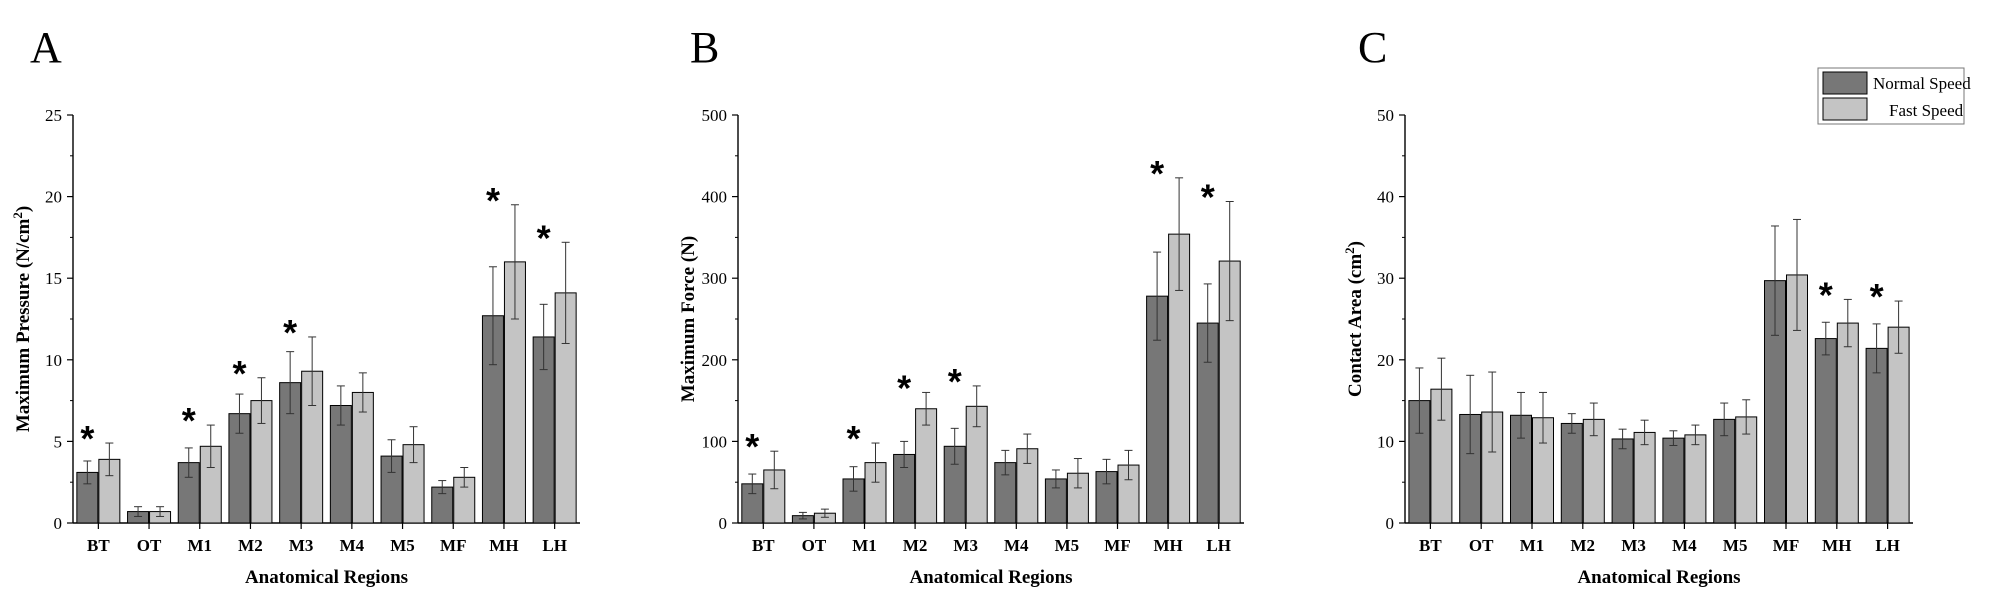 This screenshot has height=591, width=2000. What do you see at coordinates (58, 441) in the screenshot?
I see `y-tick-label: 5` at bounding box center [58, 441].